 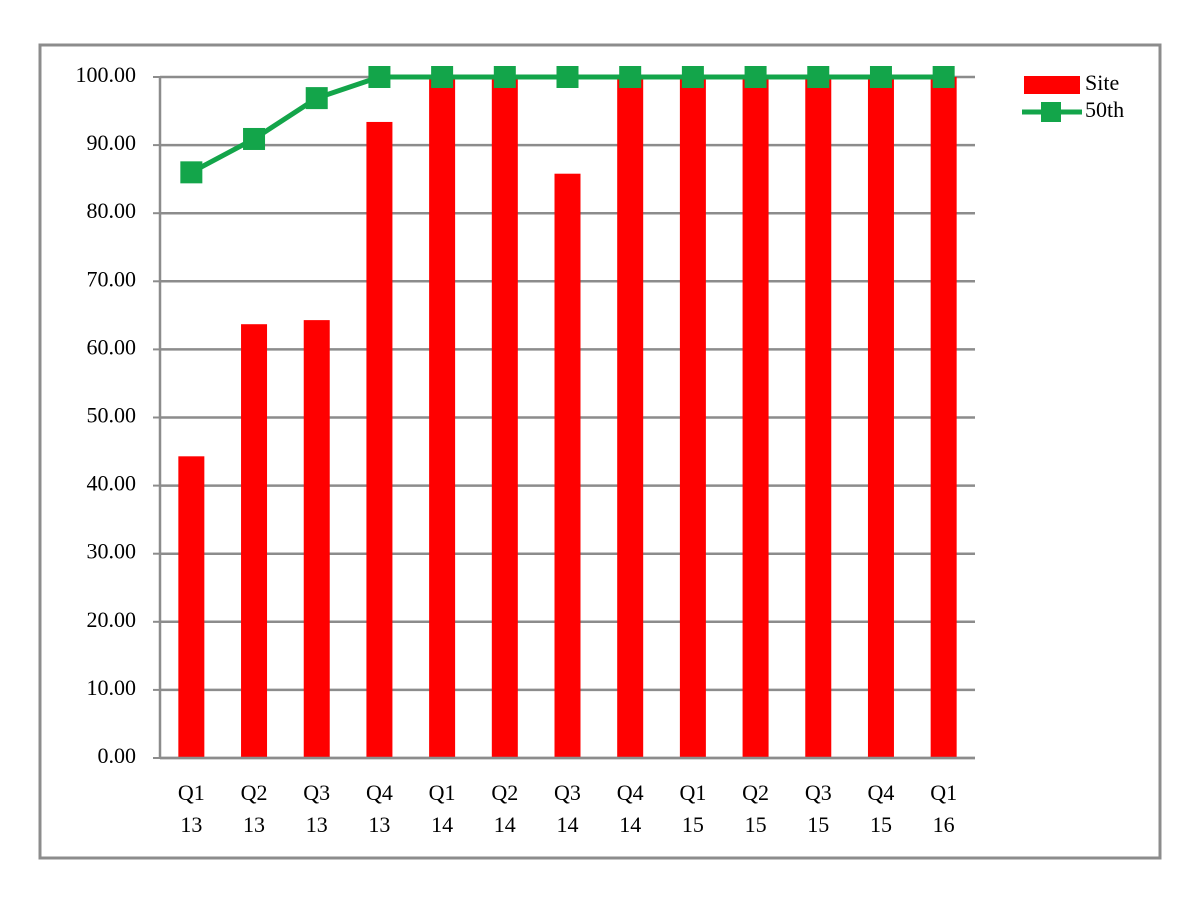 What do you see at coordinates (106, 74) in the screenshot?
I see `y-tick-label: 100.00` at bounding box center [106, 74].